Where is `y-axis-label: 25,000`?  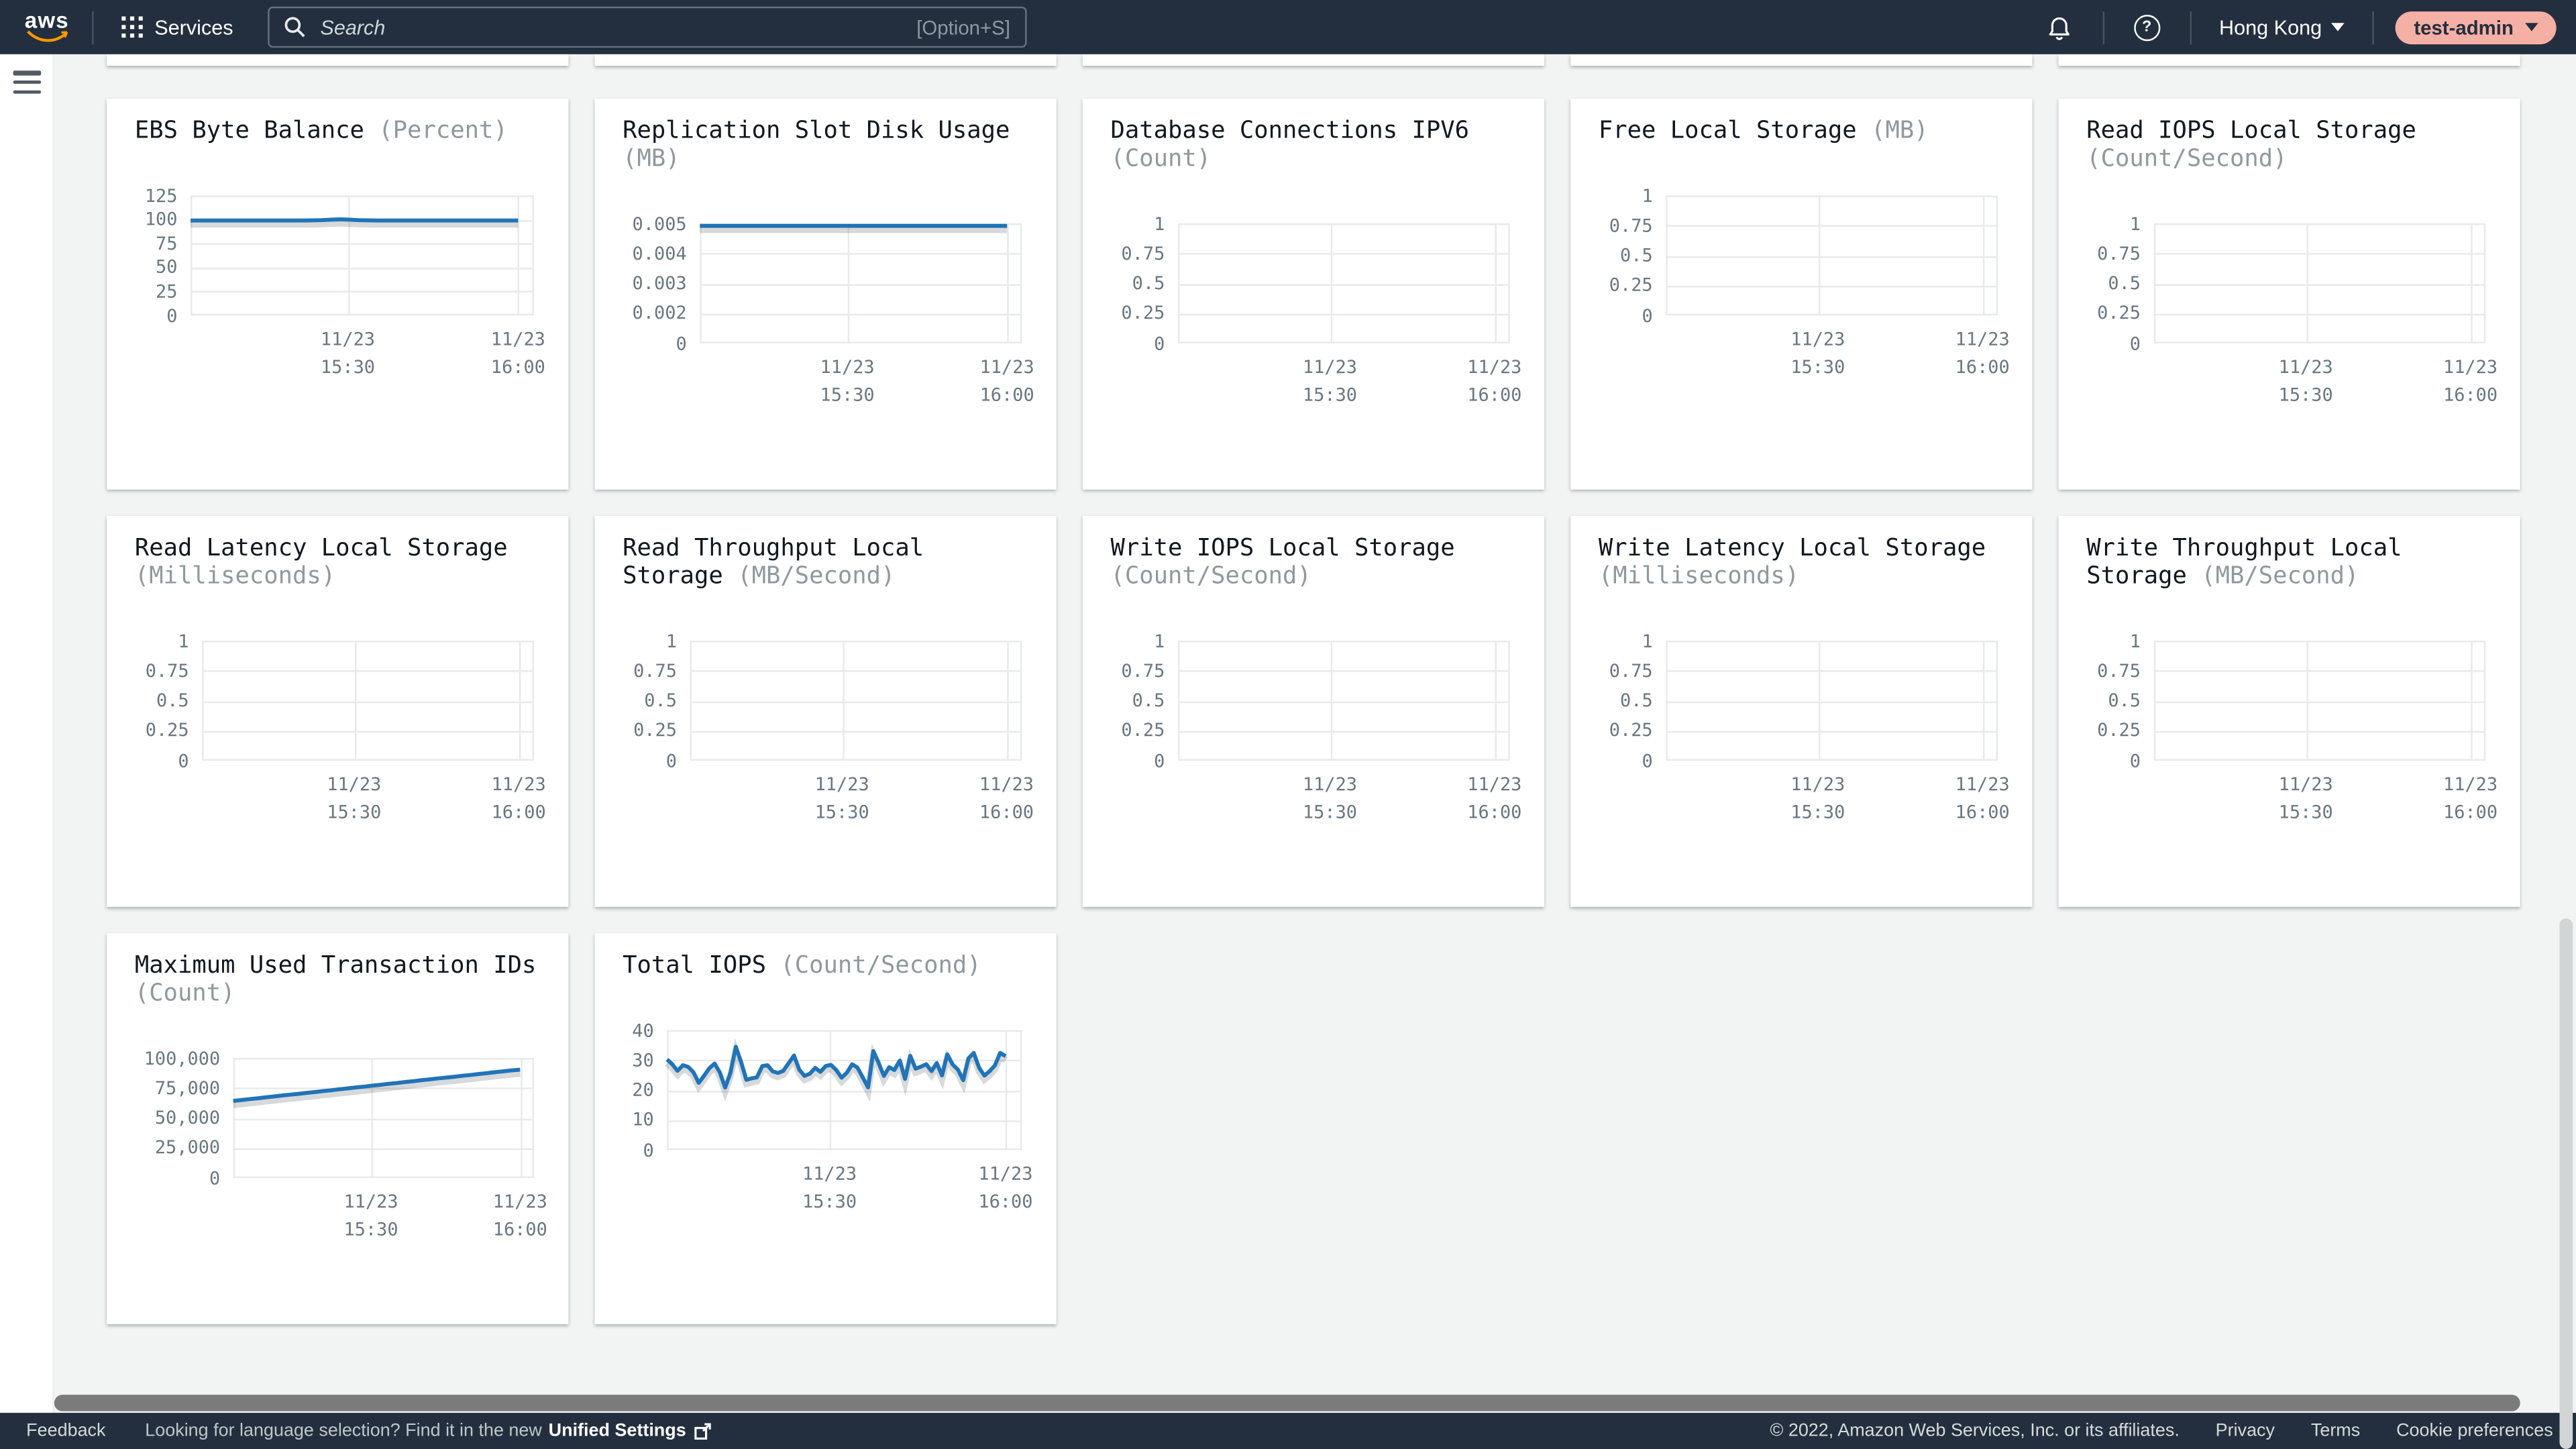
y-axis-label: 25,000 is located at coordinates (187, 1148).